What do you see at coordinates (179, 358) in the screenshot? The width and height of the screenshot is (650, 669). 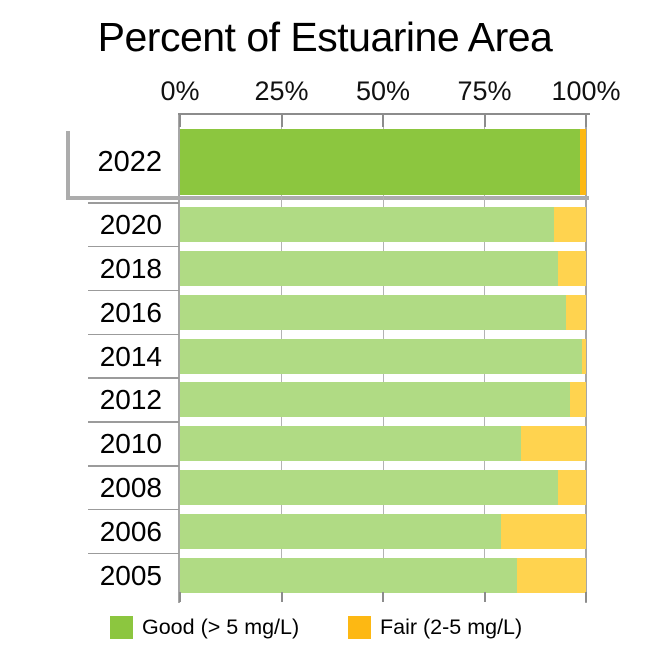 I see `plot-left-border` at bounding box center [179, 358].